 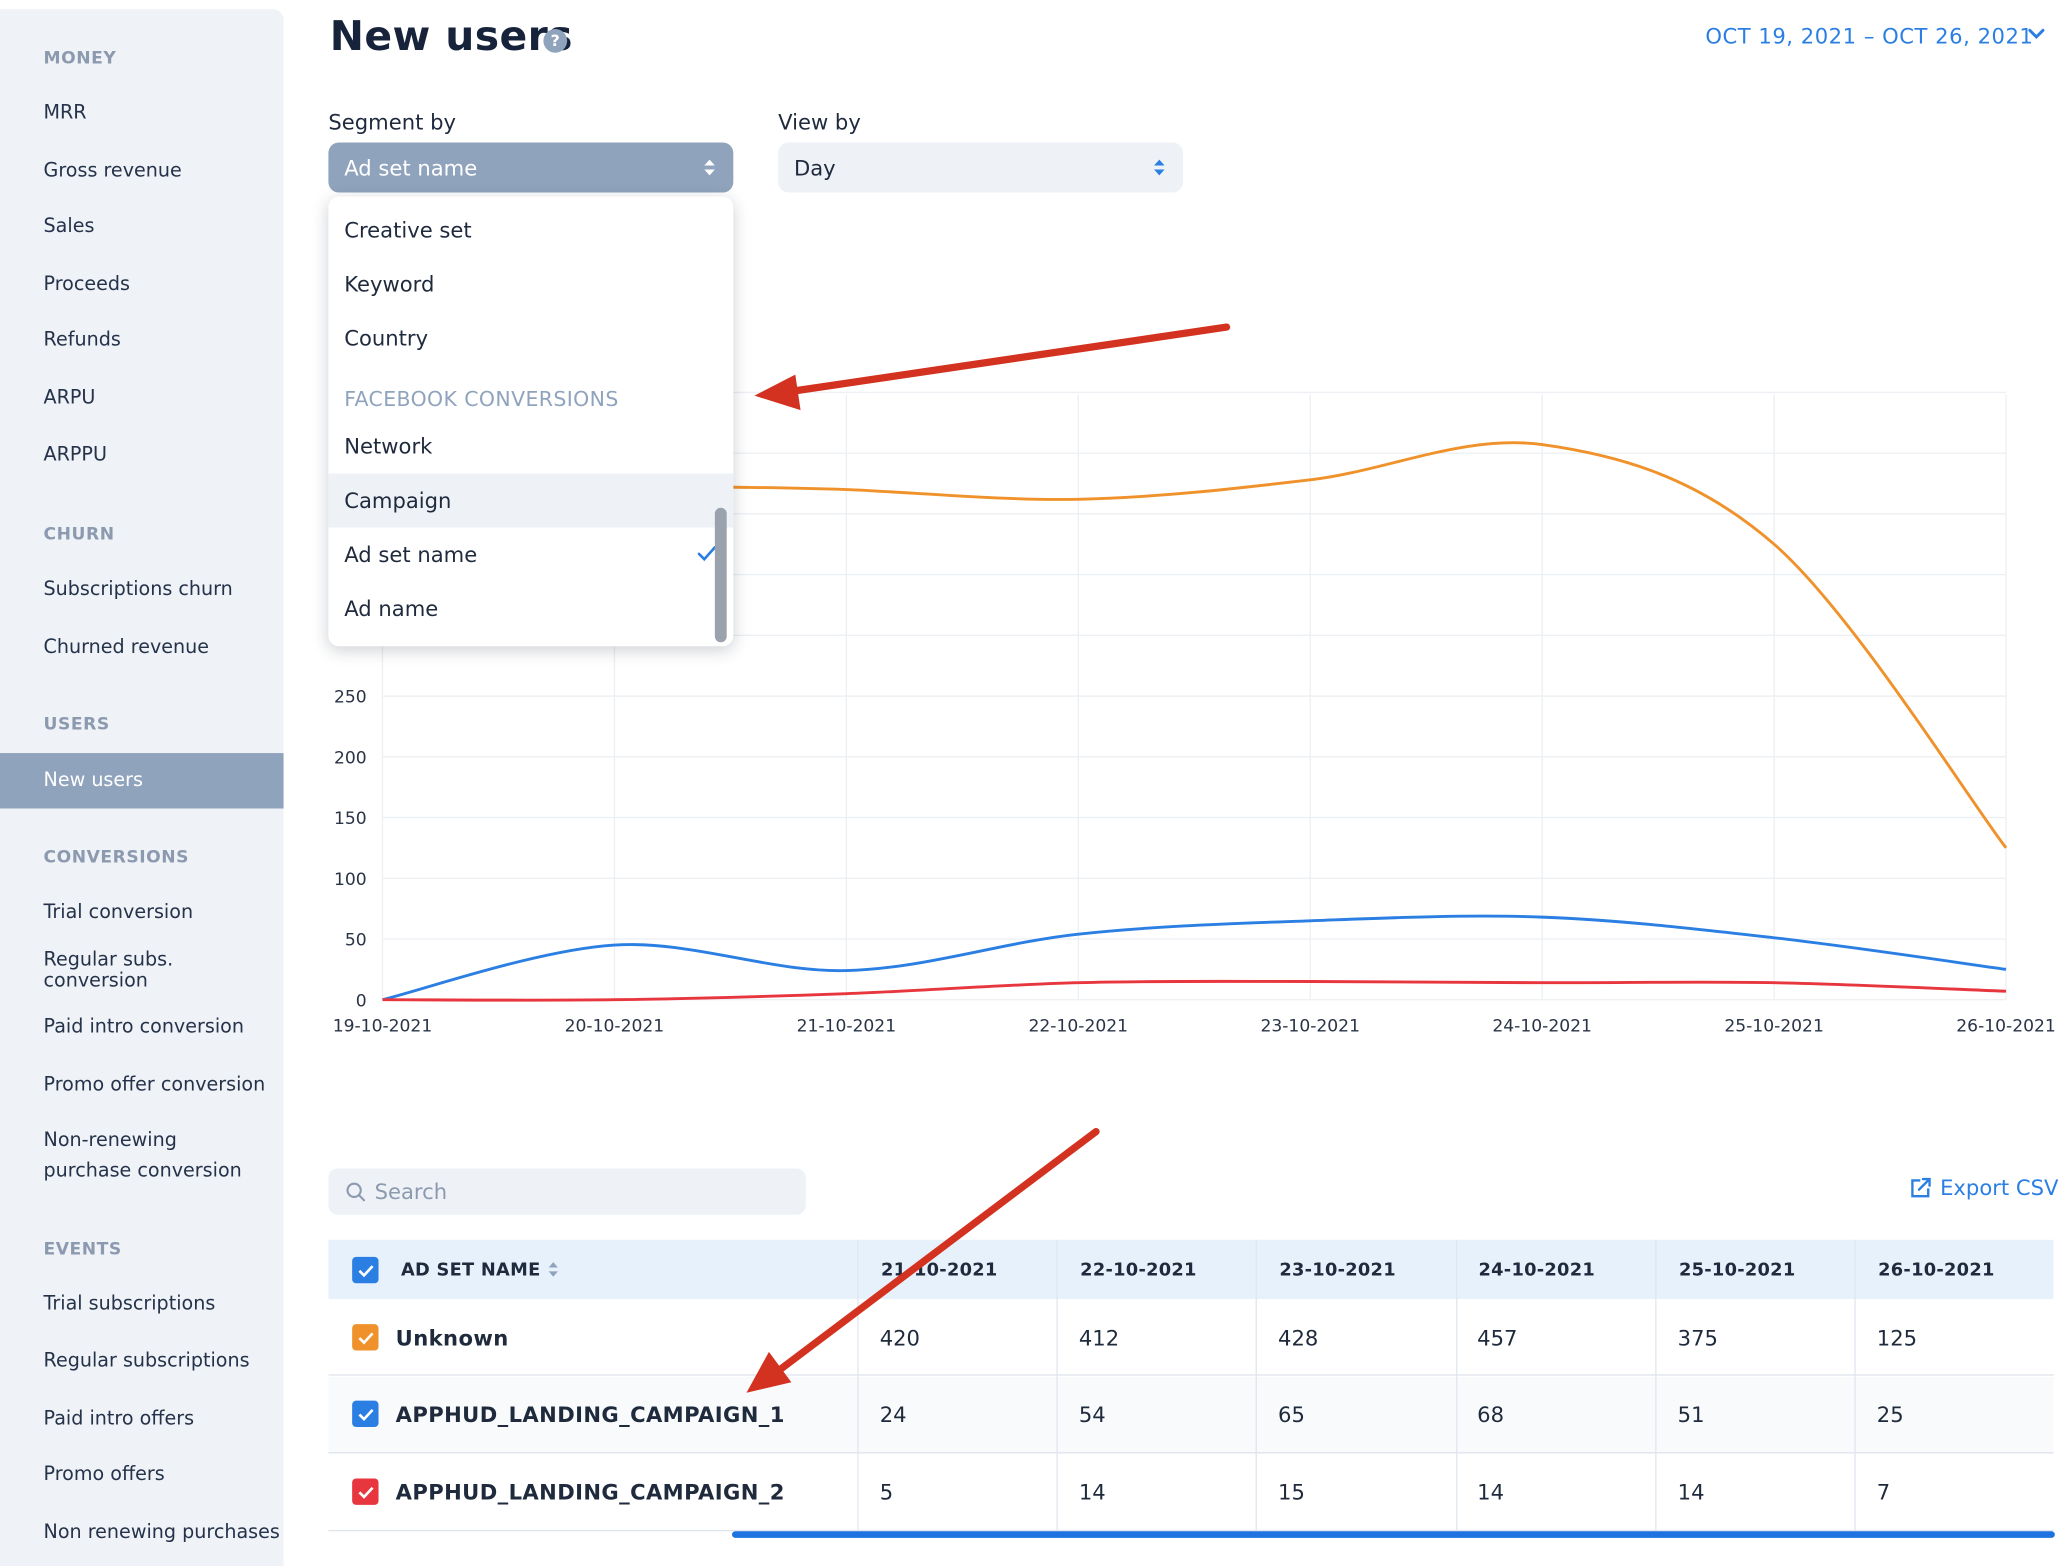 What do you see at coordinates (80, 58) in the screenshot?
I see `sidebar-section-money: MONEY` at bounding box center [80, 58].